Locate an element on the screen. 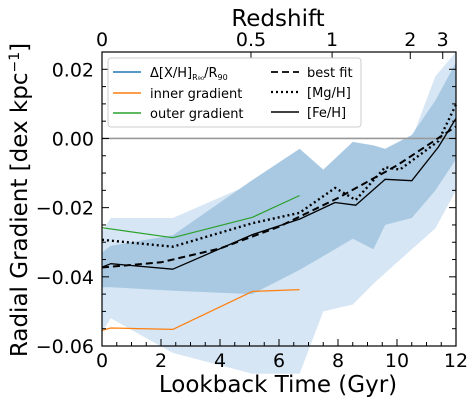 The height and width of the screenshot is (404, 475). y-axis-title-sup: −1 is located at coordinates (15, 62).